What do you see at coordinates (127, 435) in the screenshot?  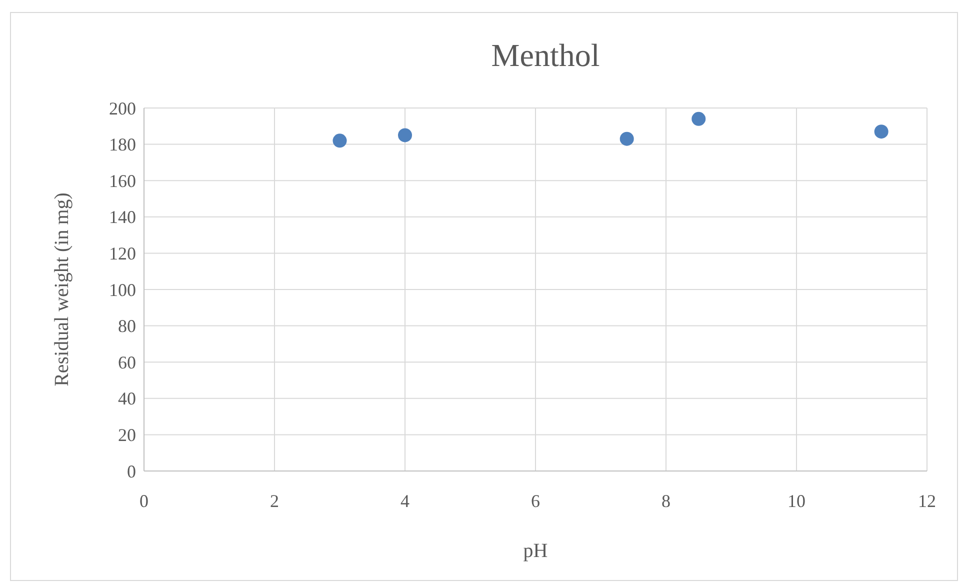 I see `y-tick-label: 20` at bounding box center [127, 435].